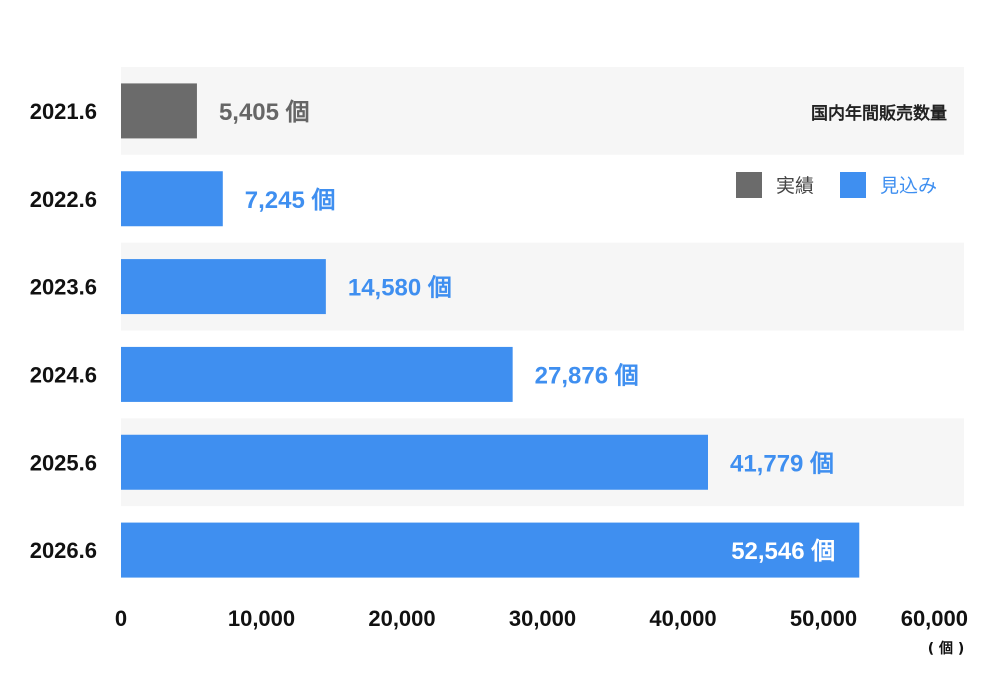 This screenshot has width=1000, height=679. I want to click on value-label: 41,779 個, so click(782, 463).